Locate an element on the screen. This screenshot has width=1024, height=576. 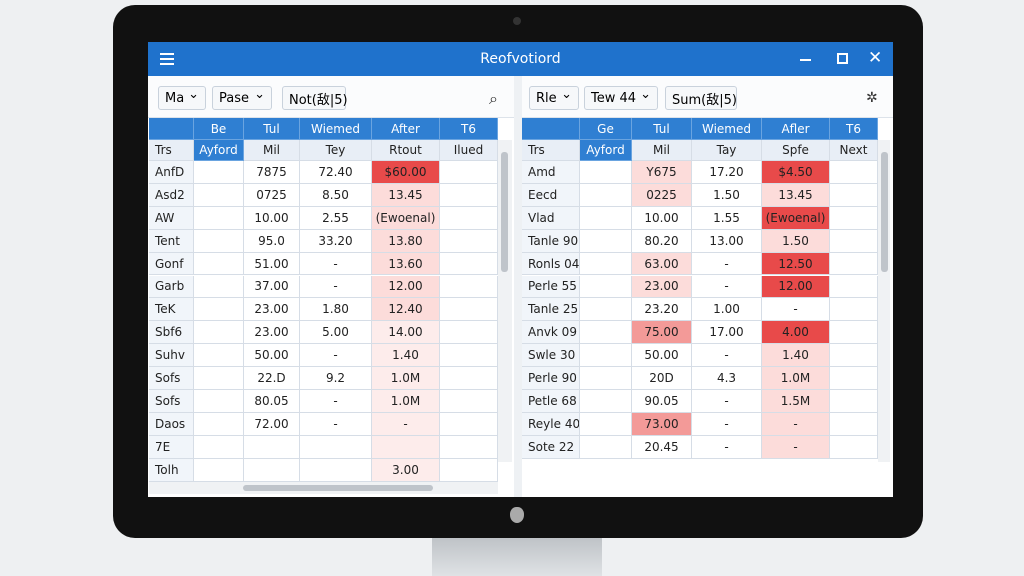
column-subheader: Rtout is located at coordinates (406, 150).